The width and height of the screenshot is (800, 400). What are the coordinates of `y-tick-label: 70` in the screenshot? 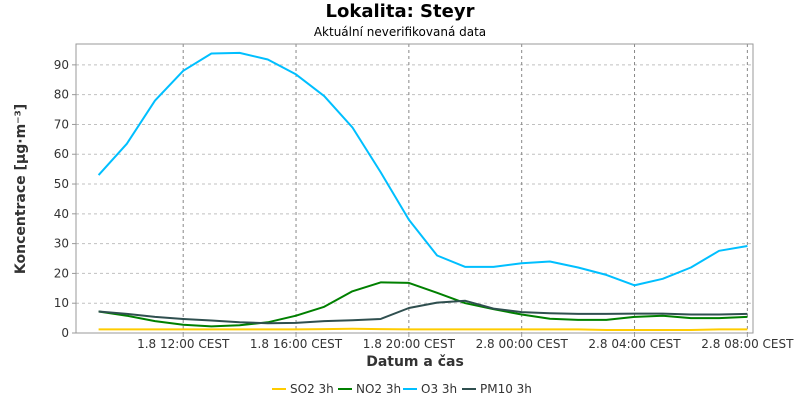 It's located at (61, 124).